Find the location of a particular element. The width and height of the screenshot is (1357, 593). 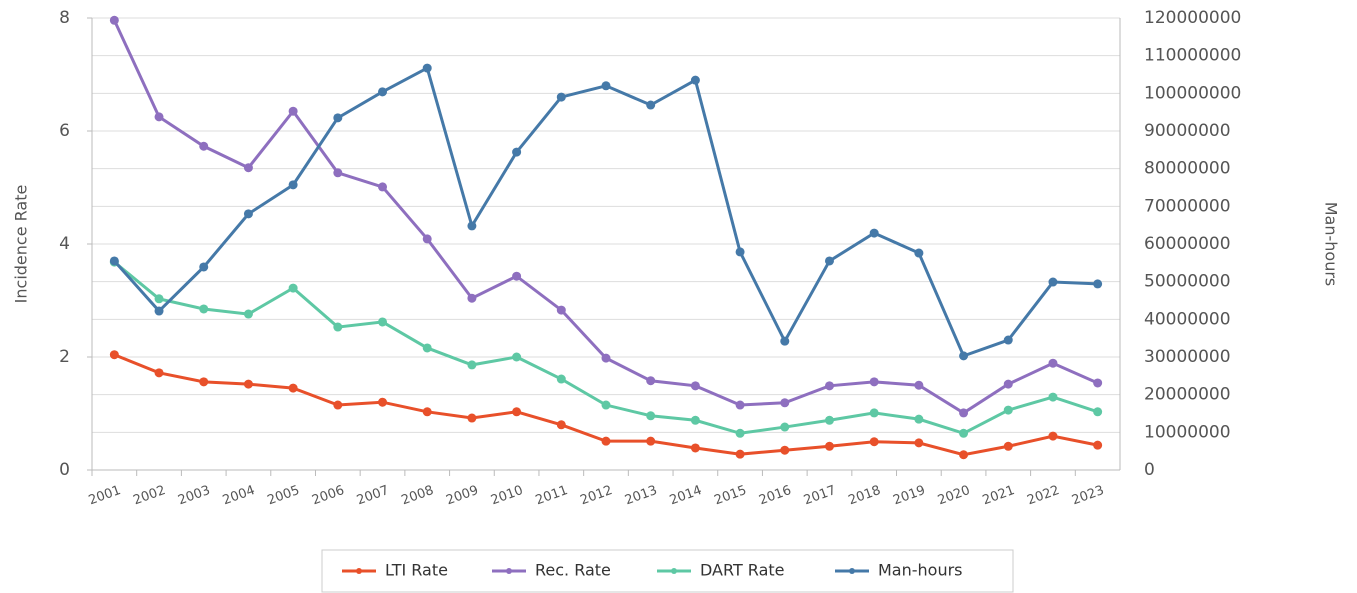

y2-tick-label: 100000000 is located at coordinates (1192, 93).